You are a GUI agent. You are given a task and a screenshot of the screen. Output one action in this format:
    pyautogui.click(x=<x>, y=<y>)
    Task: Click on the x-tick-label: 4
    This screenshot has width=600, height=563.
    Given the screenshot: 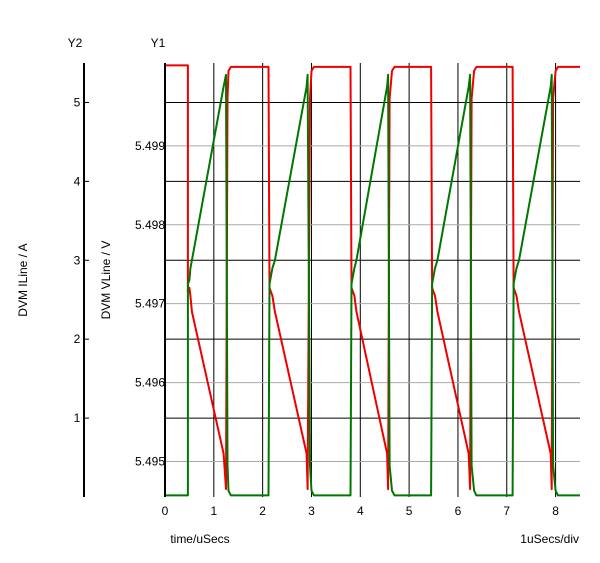 What is the action you would take?
    pyautogui.click(x=360, y=511)
    